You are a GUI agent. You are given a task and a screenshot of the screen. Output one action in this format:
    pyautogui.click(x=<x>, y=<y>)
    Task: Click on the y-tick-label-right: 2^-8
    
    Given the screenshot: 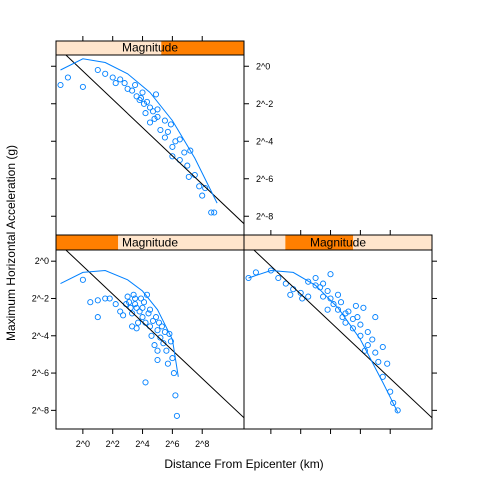 What is the action you would take?
    pyautogui.click(x=264, y=216)
    